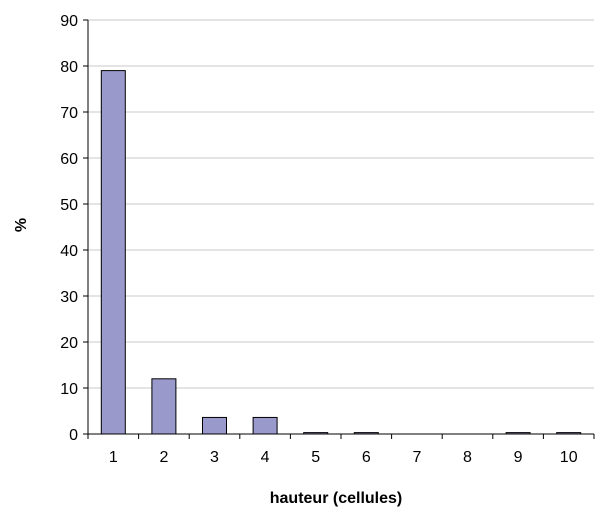 The image size is (605, 512). What do you see at coordinates (163, 457) in the screenshot?
I see `x-tick-label-2: 2` at bounding box center [163, 457].